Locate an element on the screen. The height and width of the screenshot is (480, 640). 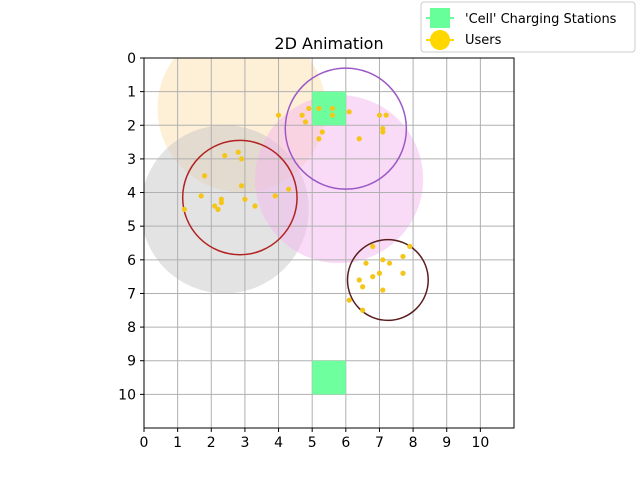
legend-users-label: Users is located at coordinates (483, 40).